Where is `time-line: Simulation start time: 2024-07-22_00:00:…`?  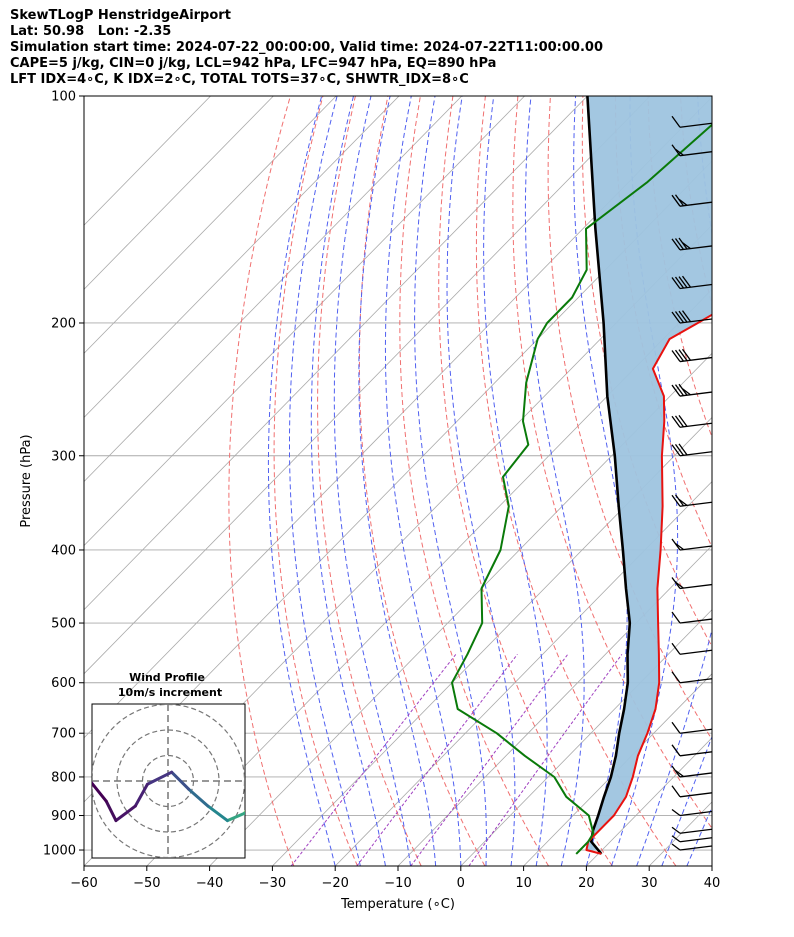
time-line: Simulation start time: 2024-07-22_00:00:… is located at coordinates (306, 47).